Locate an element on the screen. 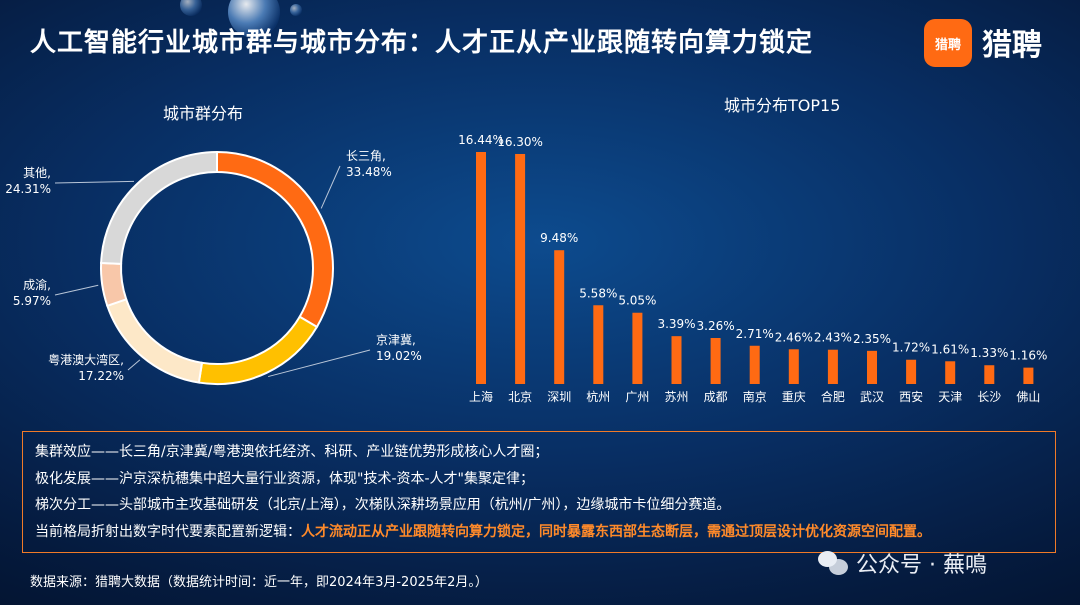 Image resolution: width=1080 pixels, height=605 pixels. data-source-note: 数据来源：猎聘大数据（数据统计时间：近一年，即2024年3月-2025年2月。） is located at coordinates (259, 582).